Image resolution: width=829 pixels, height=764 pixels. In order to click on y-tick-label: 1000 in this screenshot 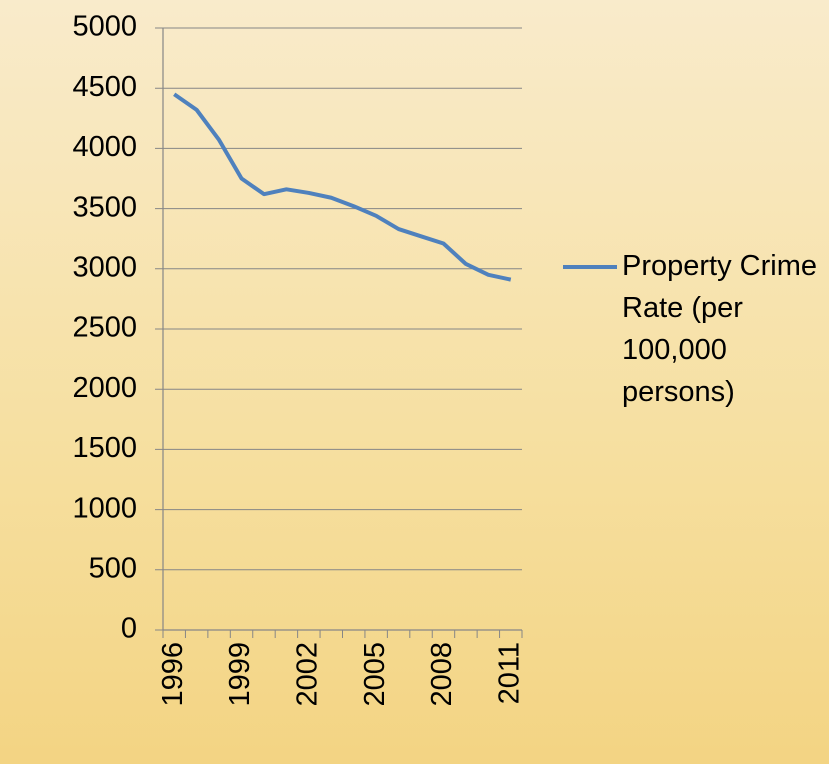, I will do `click(104, 508)`.